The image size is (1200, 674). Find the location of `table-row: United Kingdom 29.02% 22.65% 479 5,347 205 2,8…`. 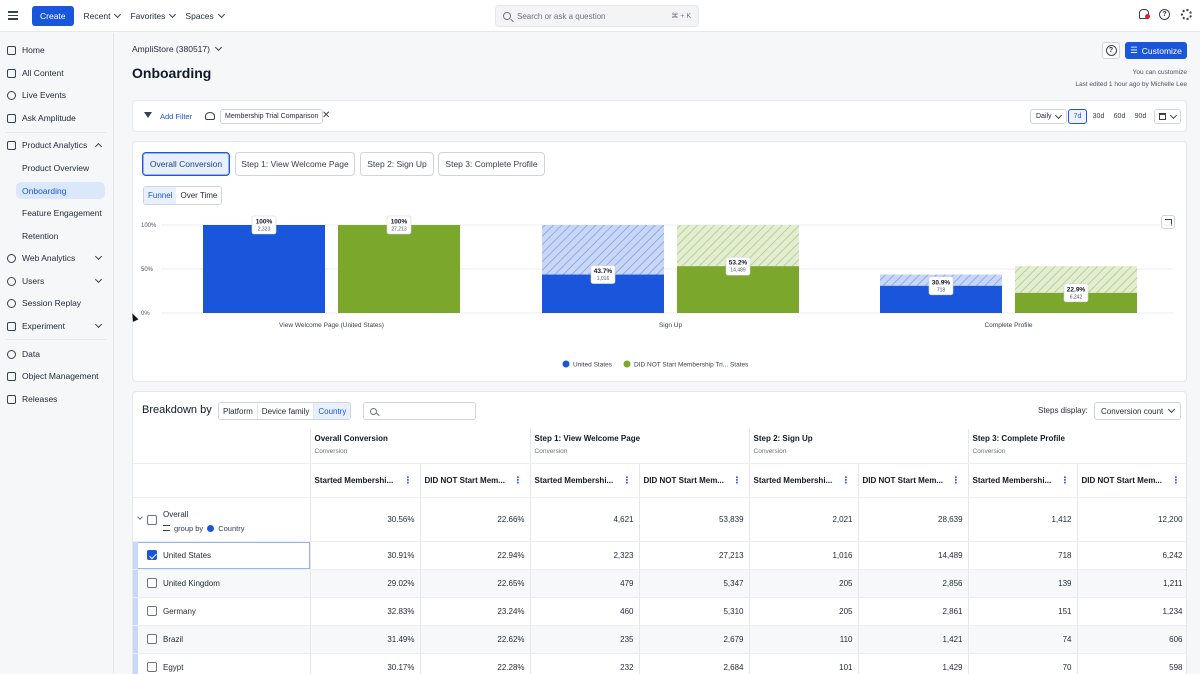

table-row: United Kingdom 29.02% 22.65% 479 5,347 205 2,8… is located at coordinates (659, 583).